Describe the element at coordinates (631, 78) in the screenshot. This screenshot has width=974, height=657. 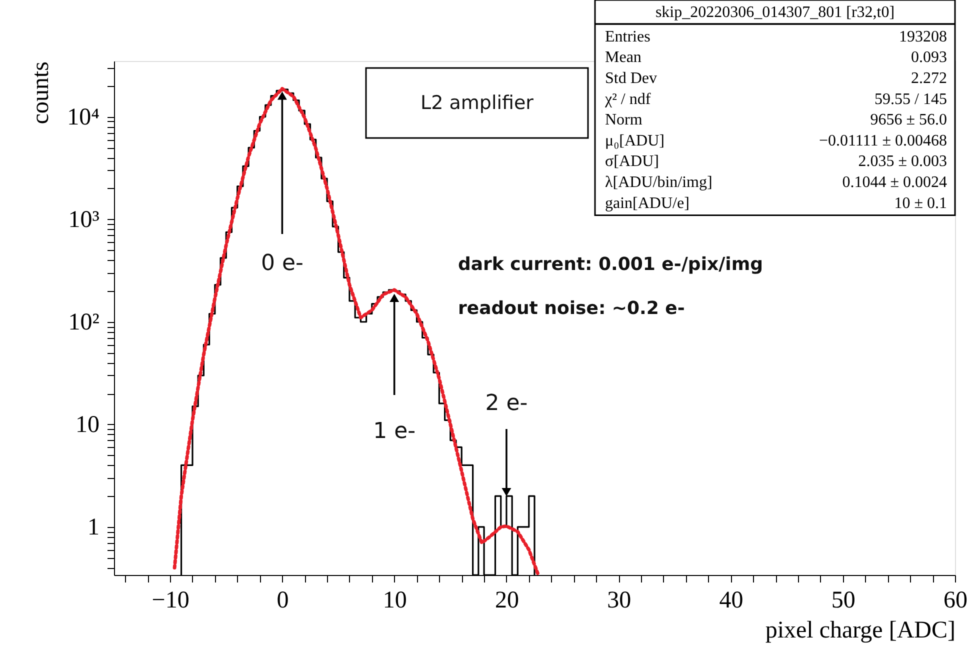
I see `annotation: Std Dev` at that location.